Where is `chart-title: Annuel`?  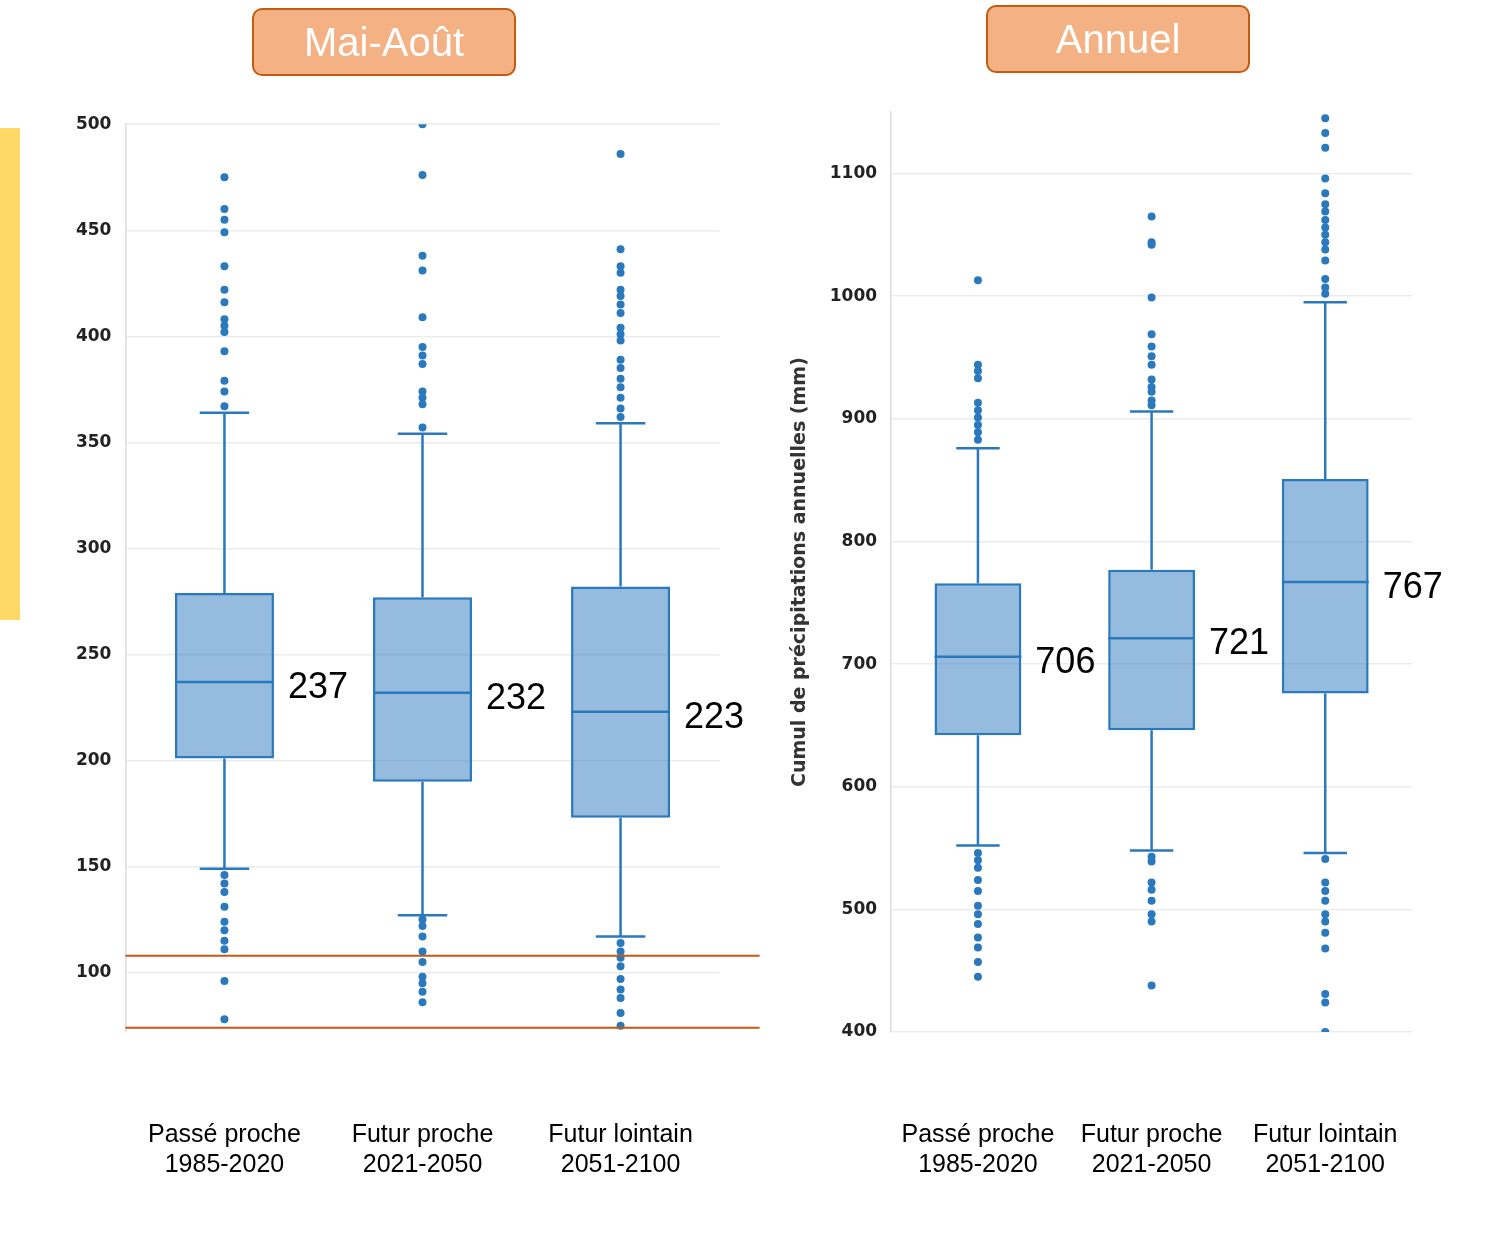
chart-title: Annuel is located at coordinates (1118, 39).